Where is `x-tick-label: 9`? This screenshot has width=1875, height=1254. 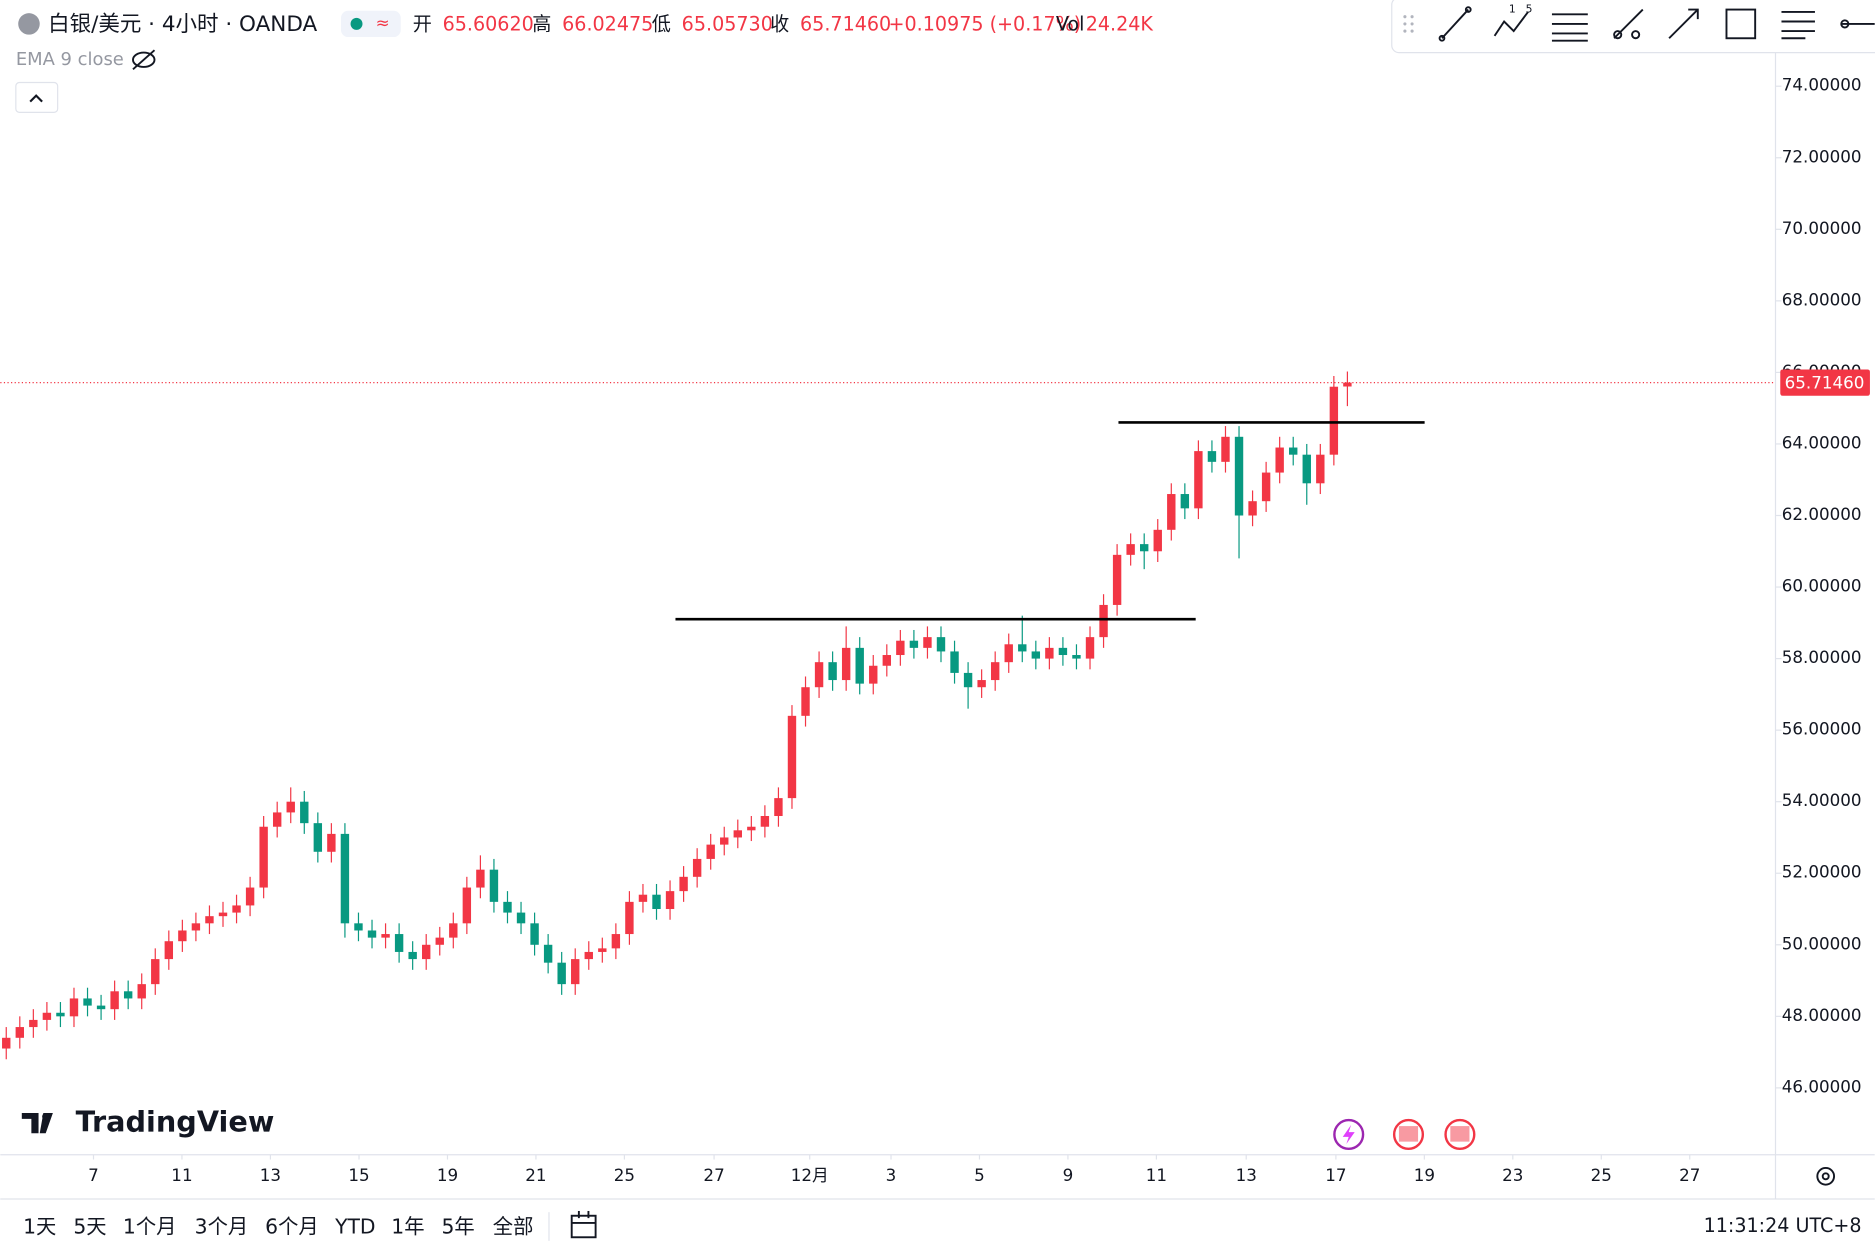 x-tick-label: 9 is located at coordinates (1068, 1175).